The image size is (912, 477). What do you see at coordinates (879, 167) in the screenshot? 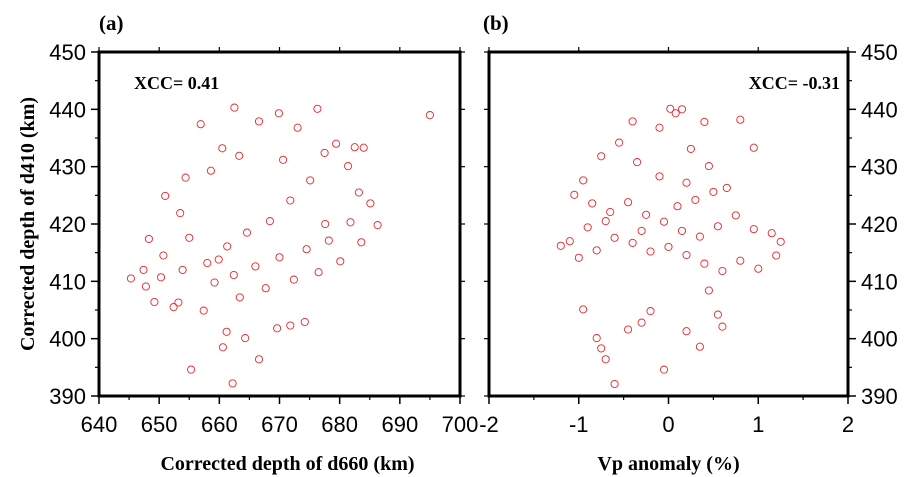
I see `y-tick-label: 430` at bounding box center [879, 167].